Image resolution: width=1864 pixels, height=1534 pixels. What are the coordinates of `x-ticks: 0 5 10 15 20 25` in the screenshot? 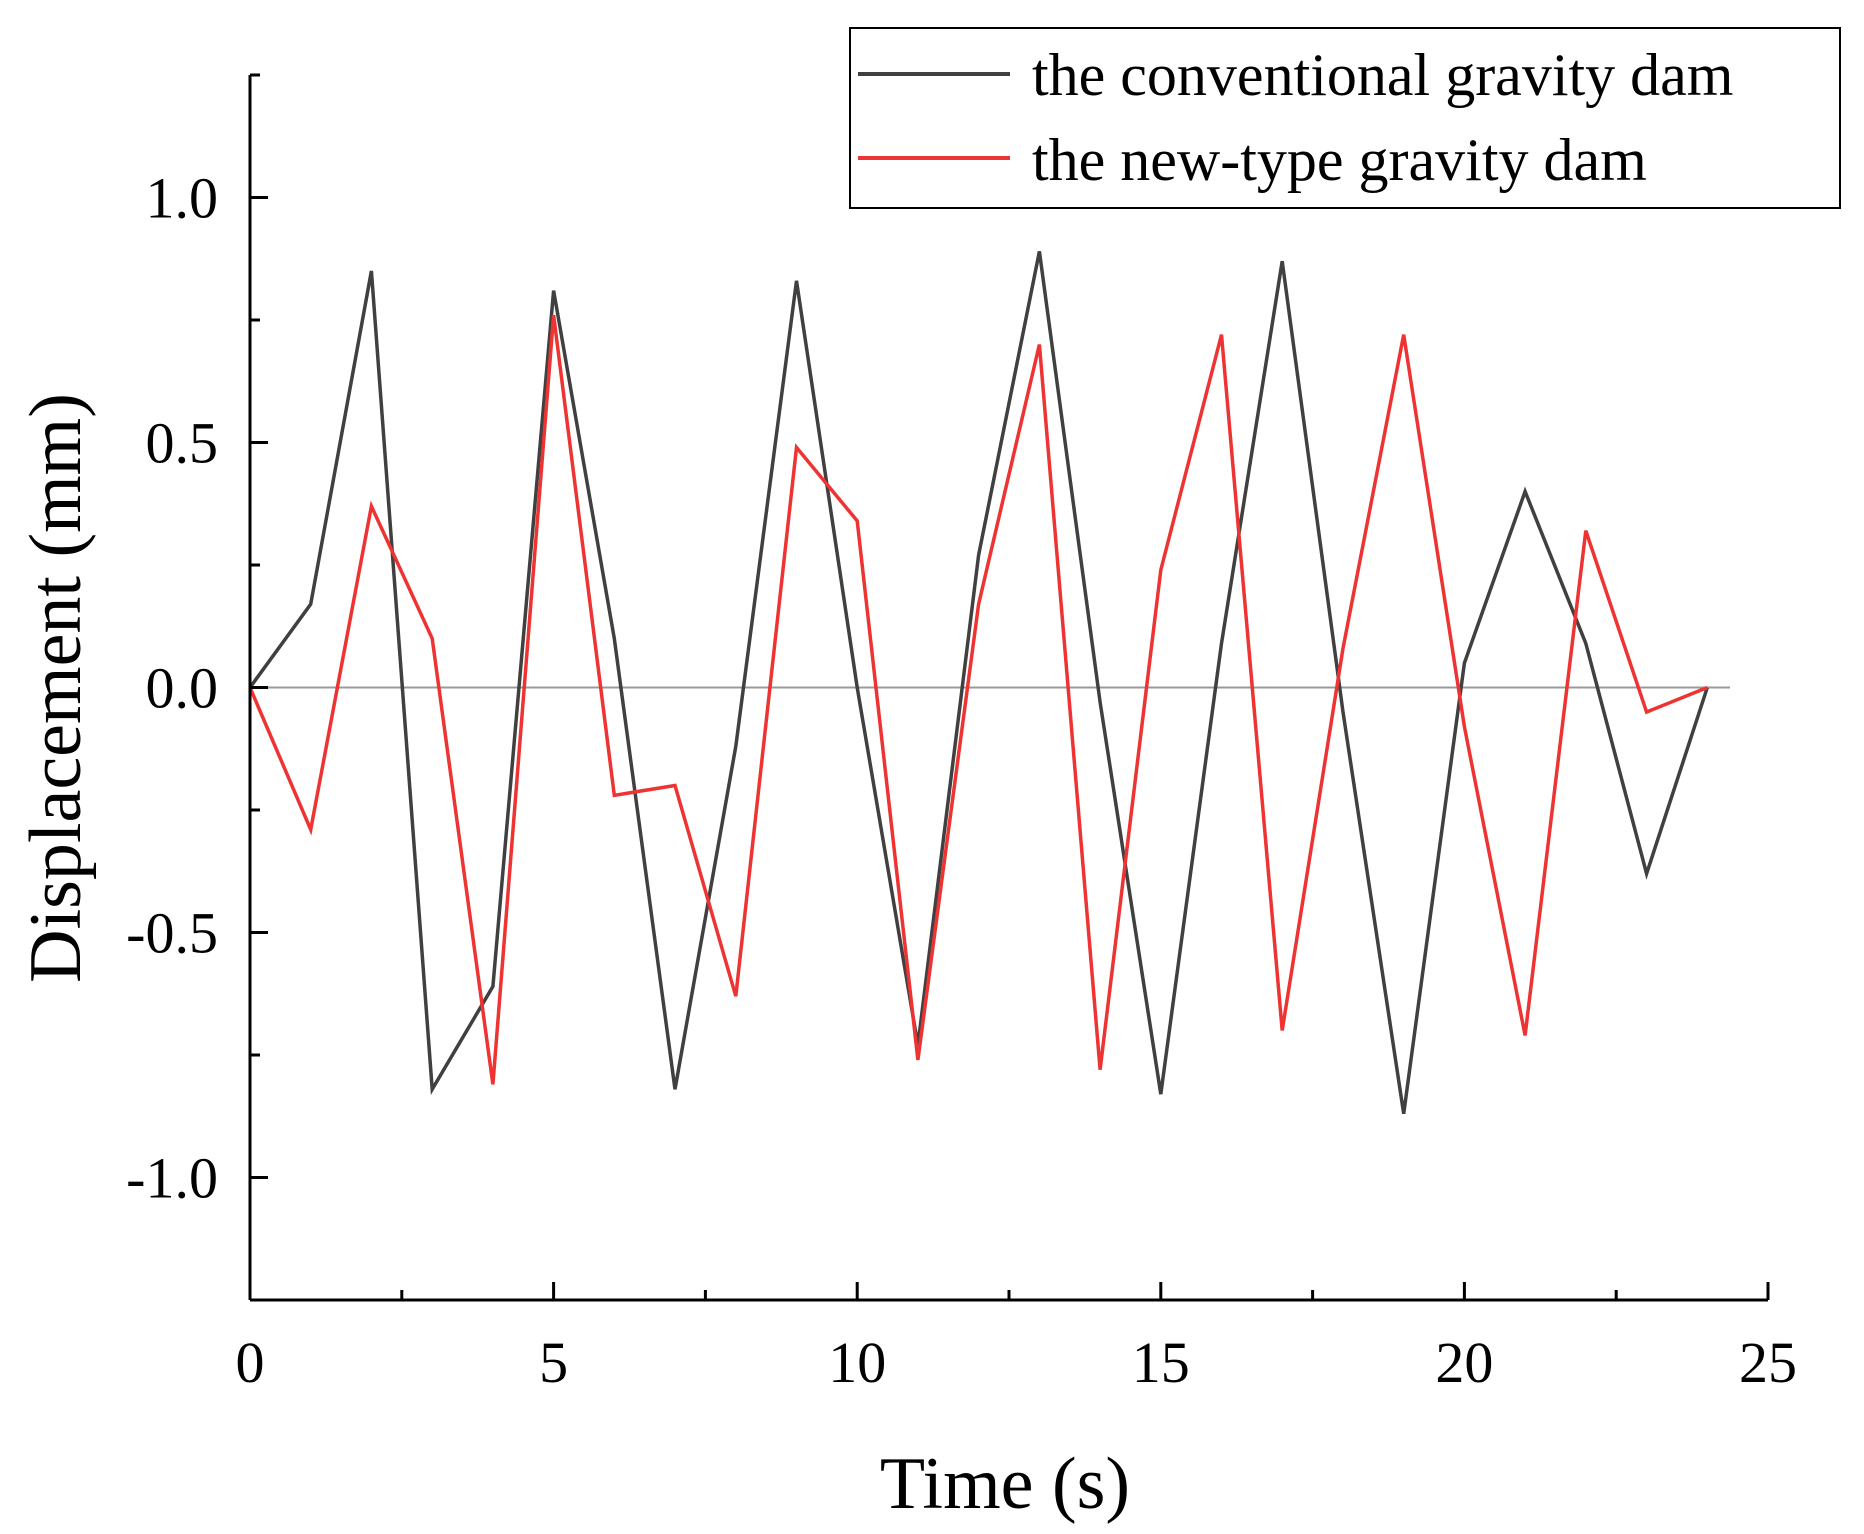 It's located at (1016, 1338).